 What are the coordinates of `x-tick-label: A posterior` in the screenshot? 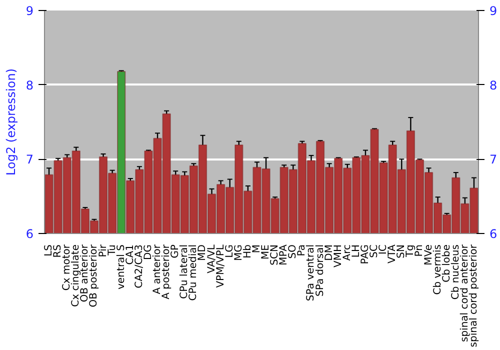 It's located at (166, 272).